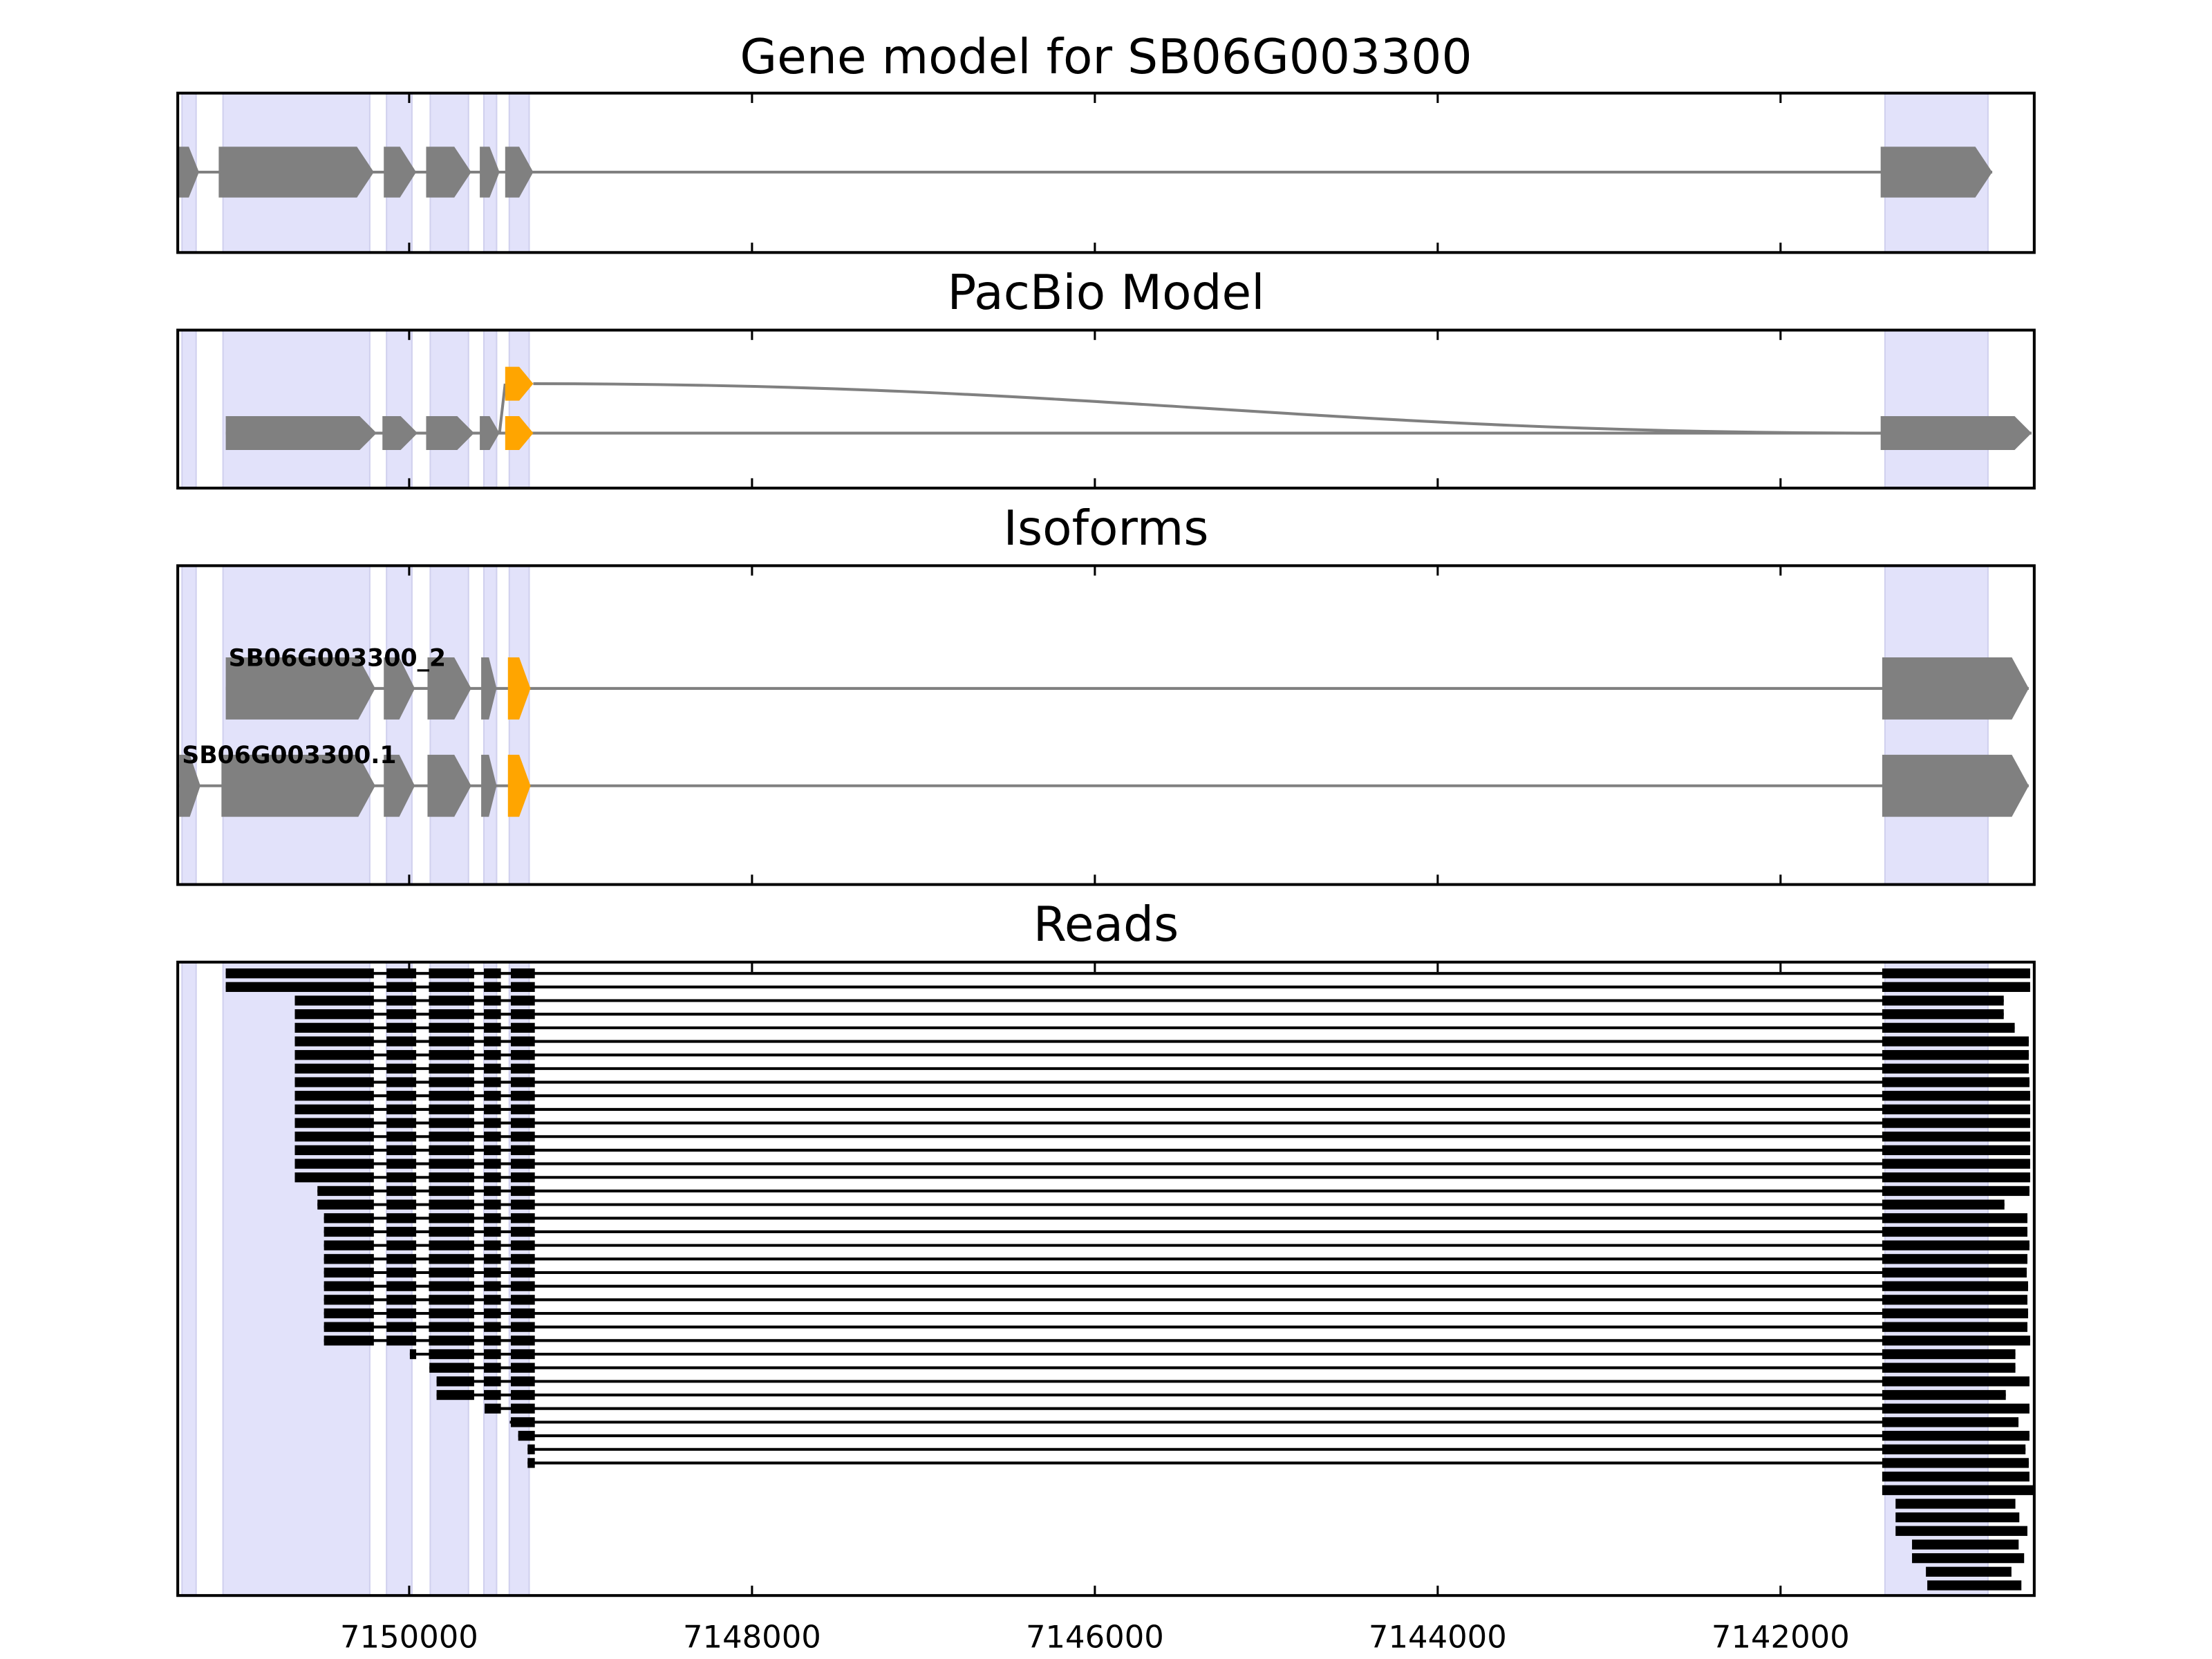  What do you see at coordinates (1106, 528) in the screenshot?
I see `panel-title-isoforms: Isoforms` at bounding box center [1106, 528].